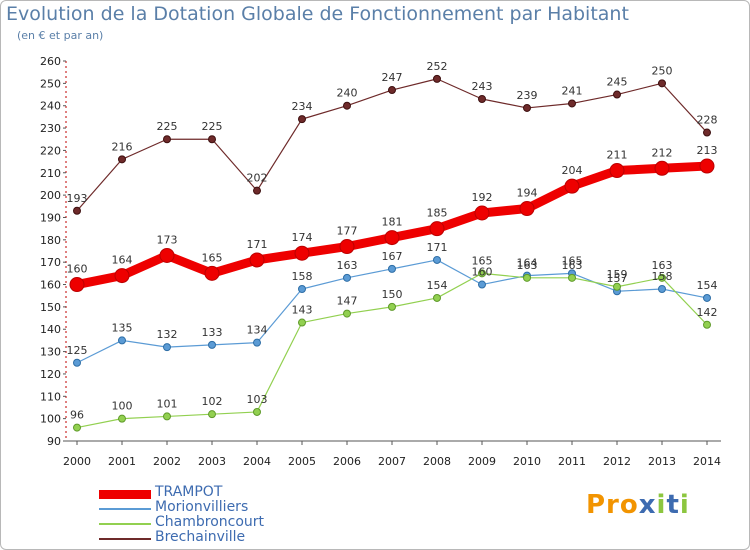 The image size is (750, 550). What do you see at coordinates (257, 178) in the screenshot?
I see `data-label: 202` at bounding box center [257, 178].